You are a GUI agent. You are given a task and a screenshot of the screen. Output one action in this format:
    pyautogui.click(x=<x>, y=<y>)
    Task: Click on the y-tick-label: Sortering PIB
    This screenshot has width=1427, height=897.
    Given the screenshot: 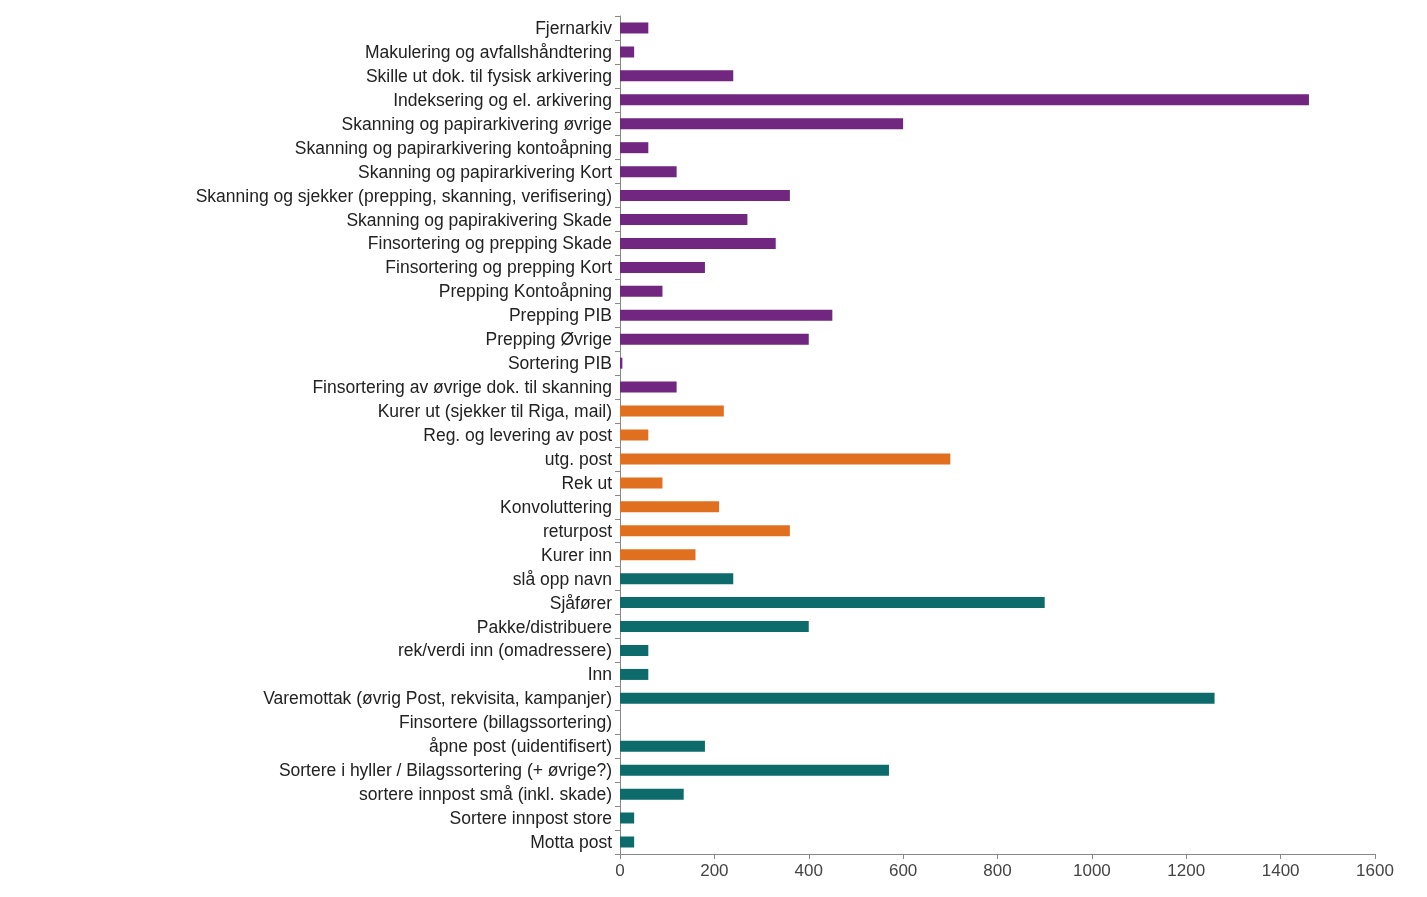 What is the action you would take?
    pyautogui.click(x=559, y=363)
    